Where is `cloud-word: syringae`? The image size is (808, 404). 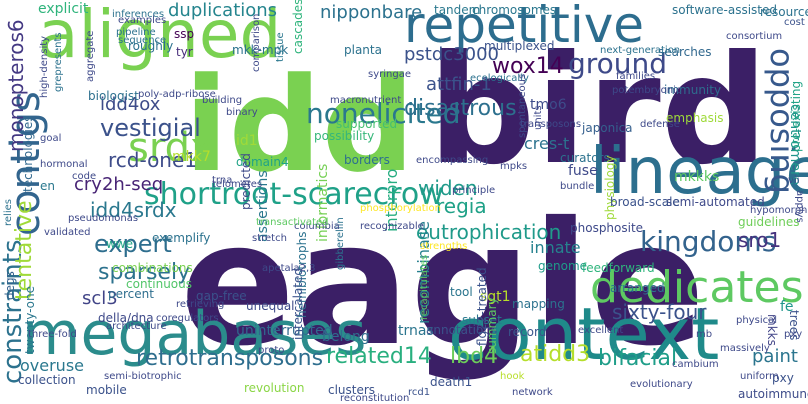
cloud-word: syringae is located at coordinates (389, 74).